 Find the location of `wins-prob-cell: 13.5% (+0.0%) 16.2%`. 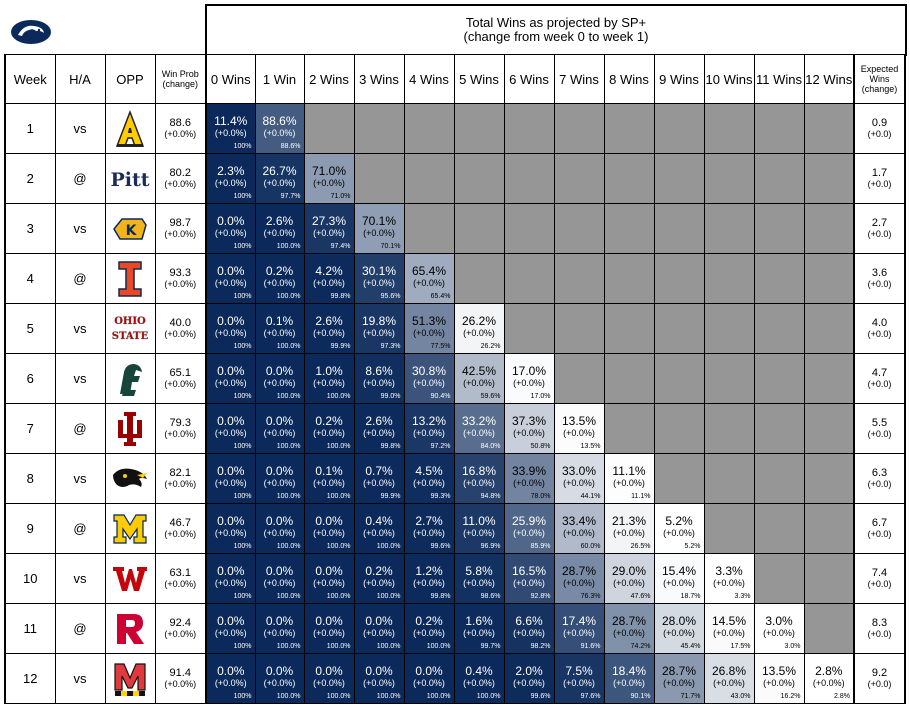

wins-prob-cell: 13.5% (+0.0%) 16.2% is located at coordinates (779, 678).